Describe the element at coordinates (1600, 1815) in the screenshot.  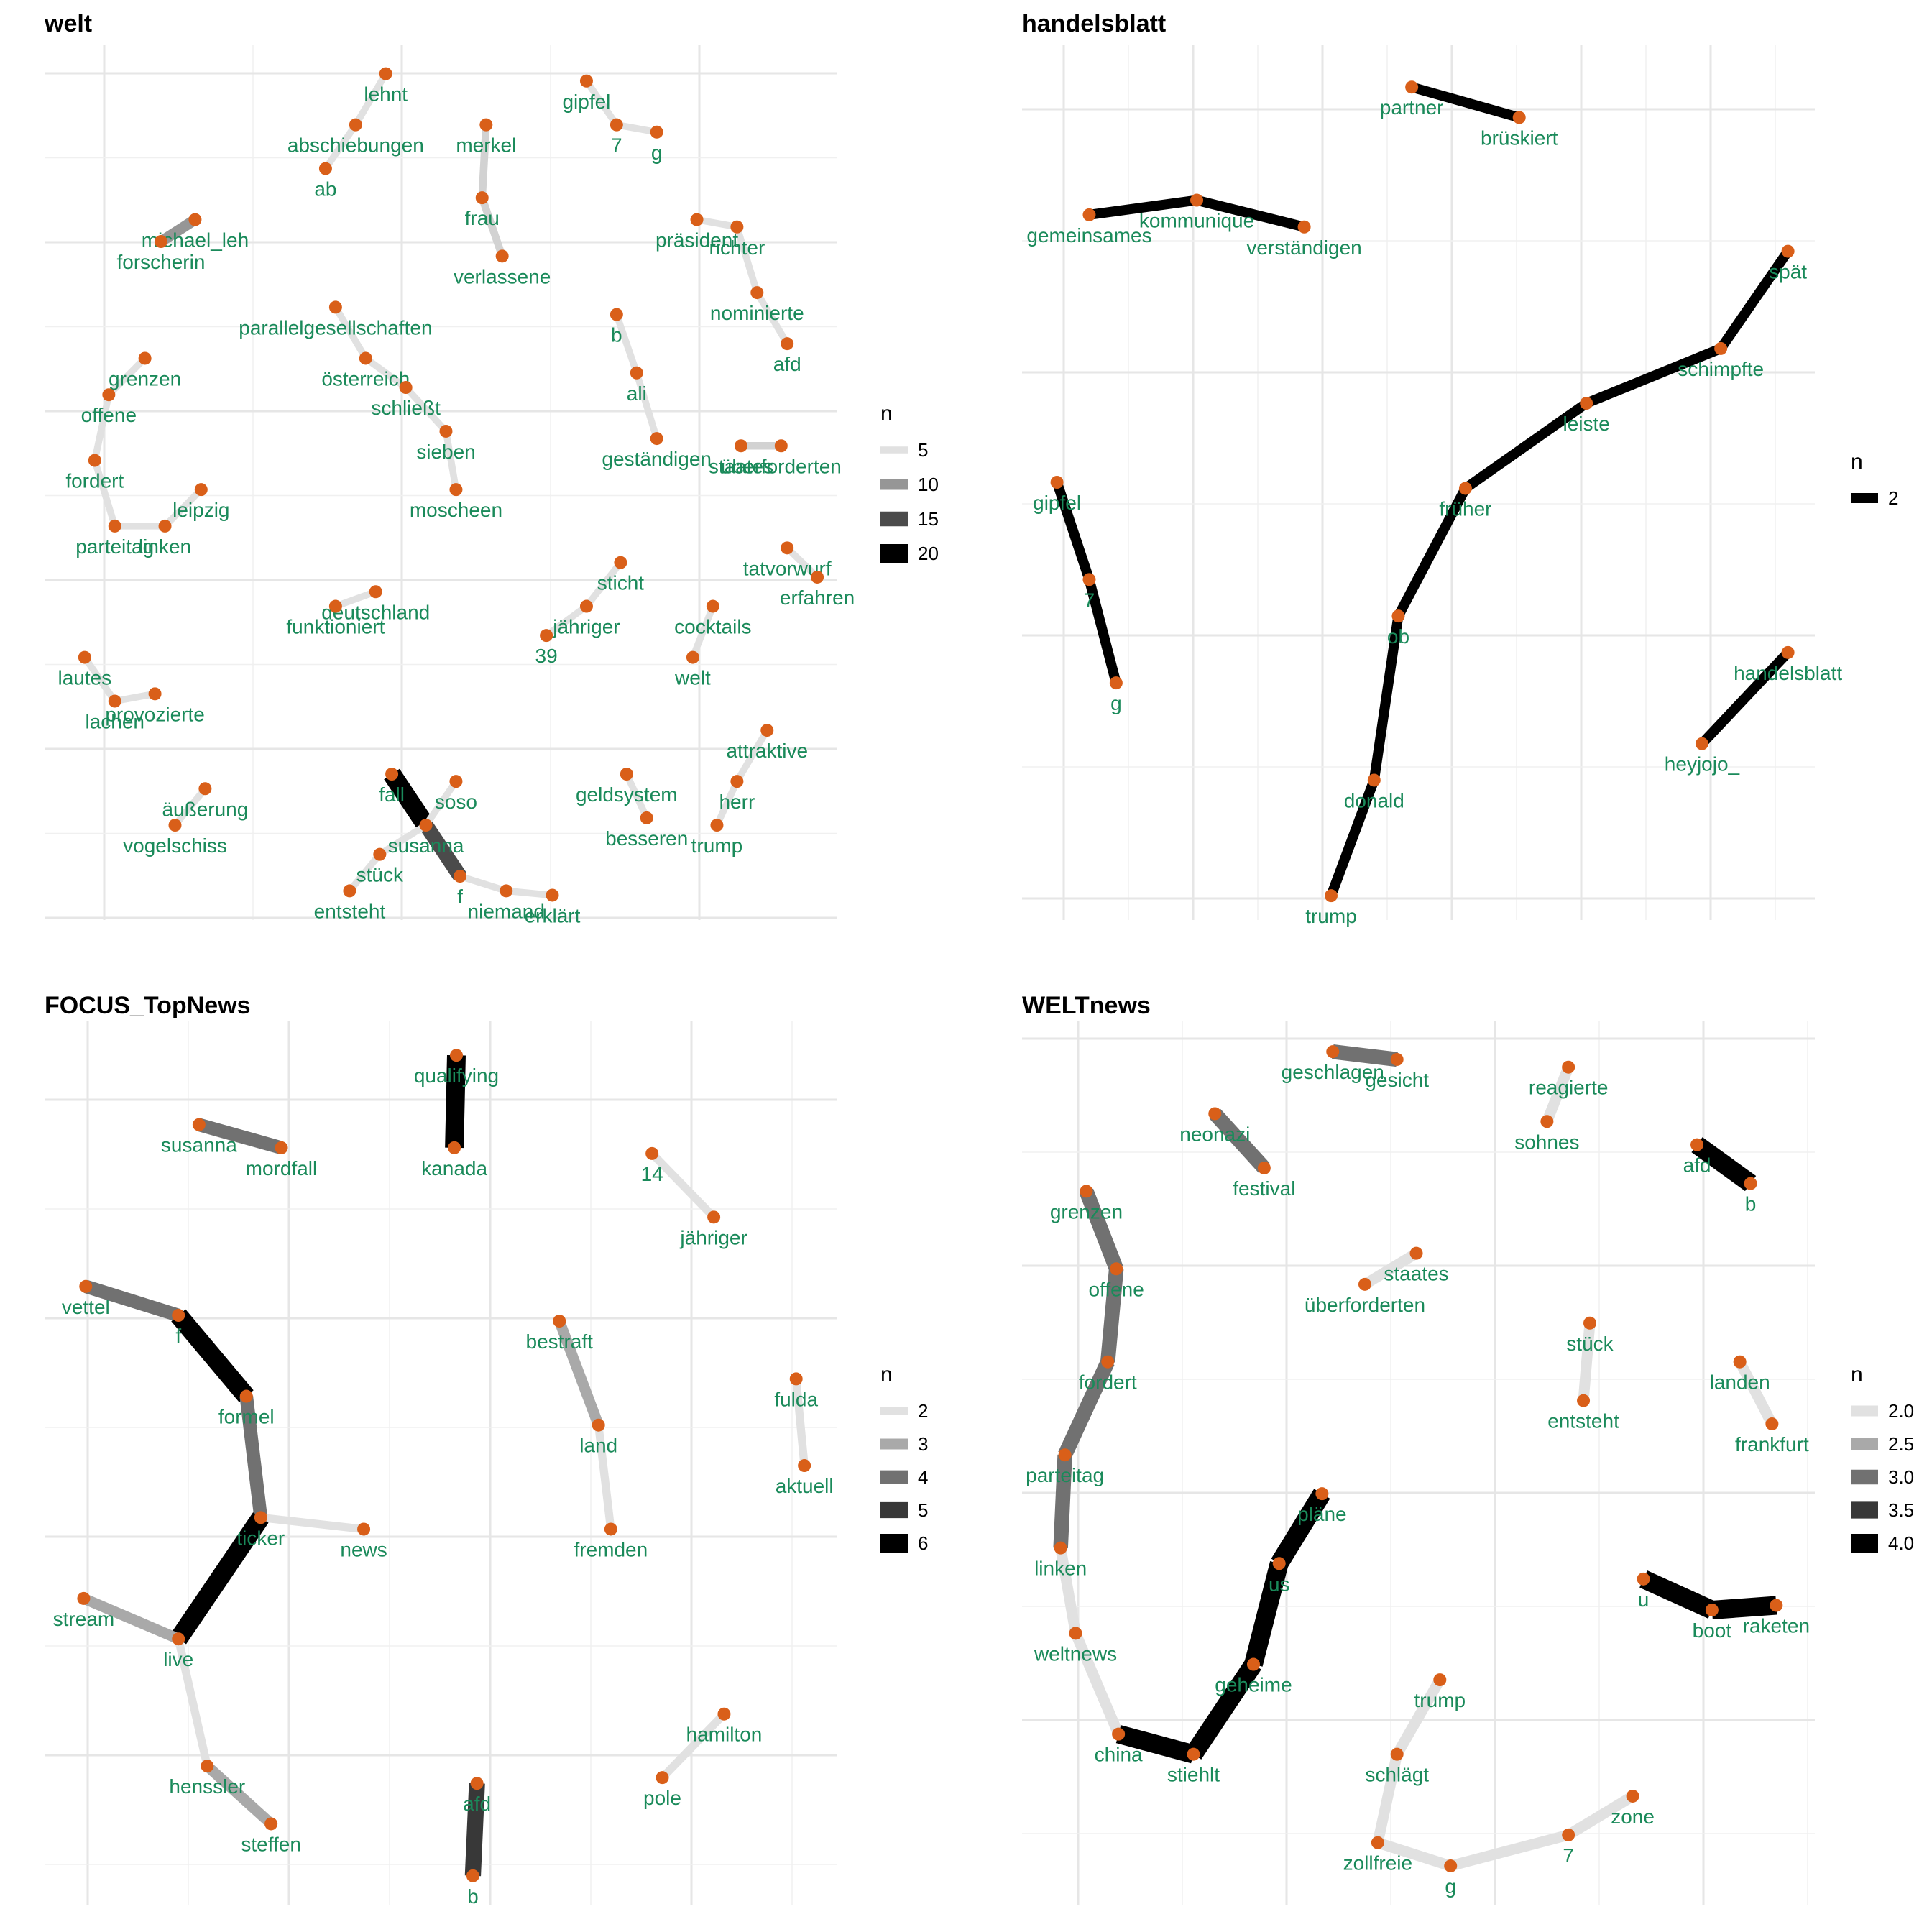
I see `edge-7-zone` at that location.